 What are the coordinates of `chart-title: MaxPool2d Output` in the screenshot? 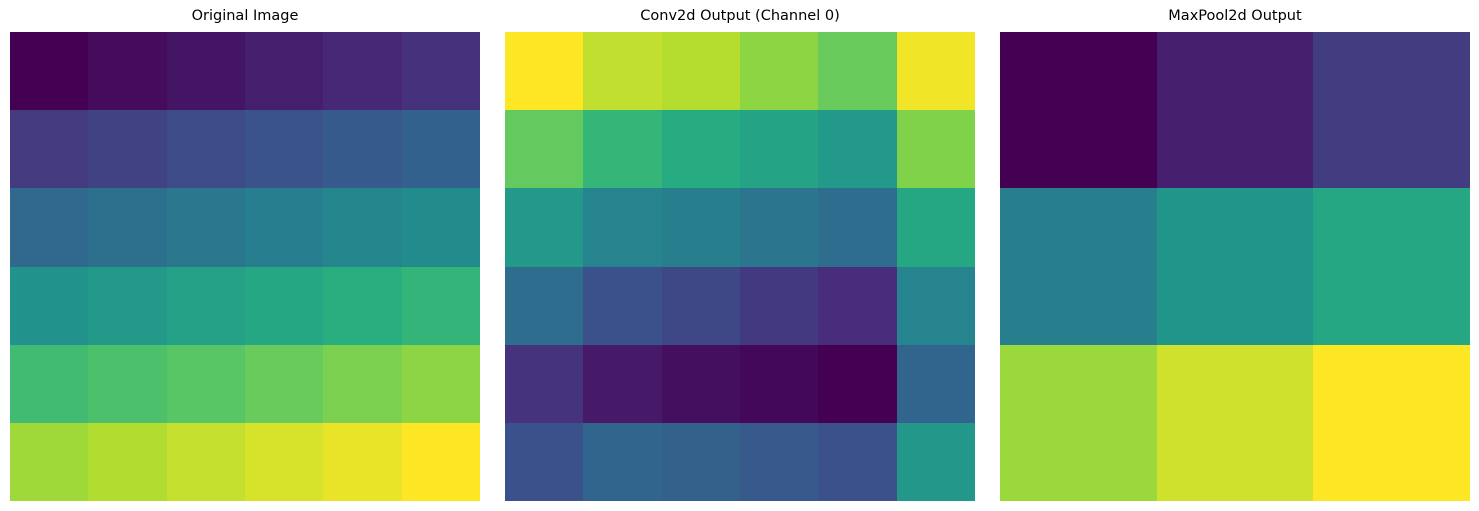 It's located at (1235, 16).